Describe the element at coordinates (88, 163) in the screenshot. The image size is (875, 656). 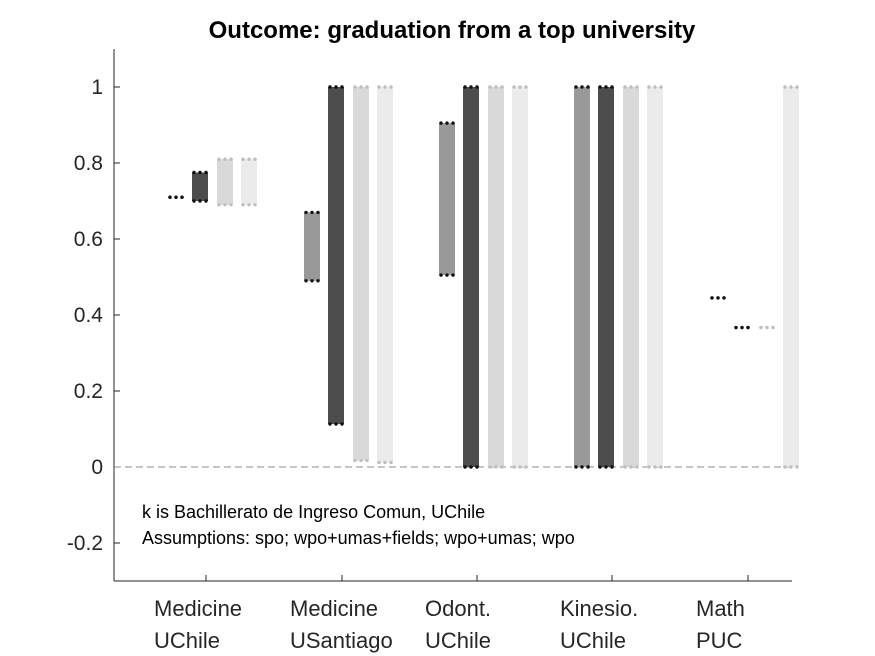
I see `y-tick-label: 0.8` at that location.